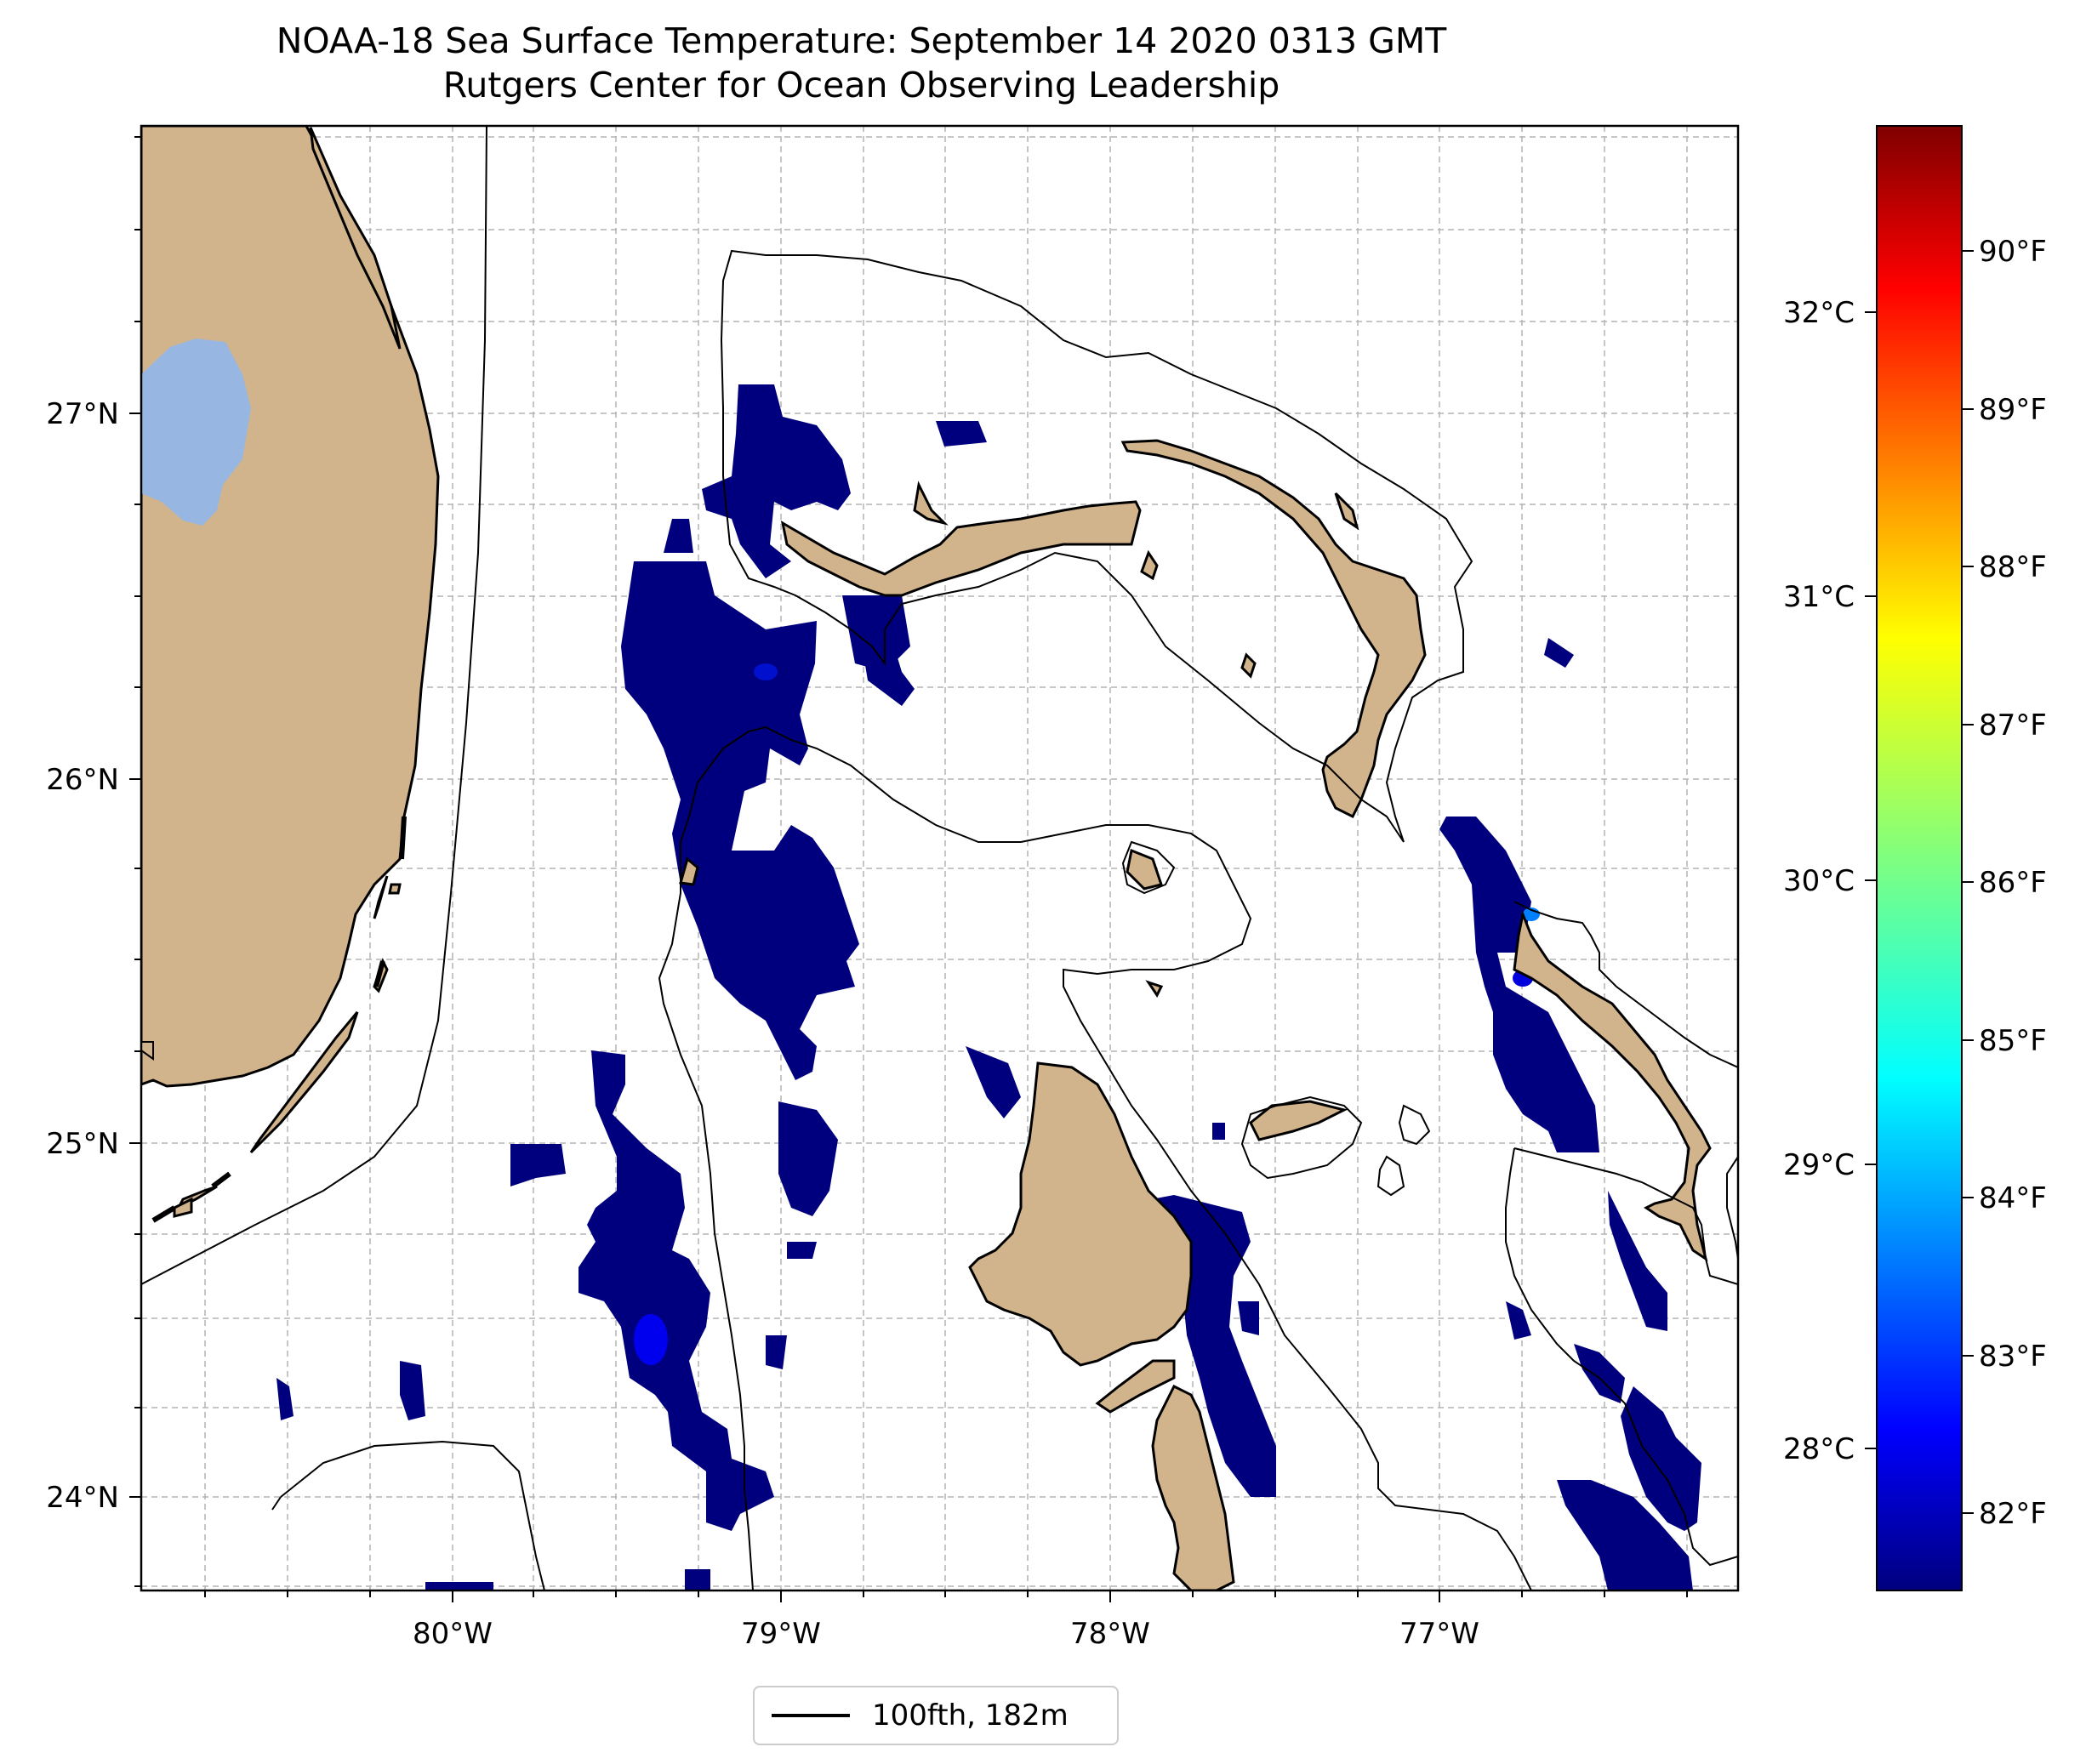 Image resolution: width=2086 pixels, height=1764 pixels. Describe the element at coordinates (971, 1716) in the screenshot. I see `legend-label: 100fth, 182m` at that location.